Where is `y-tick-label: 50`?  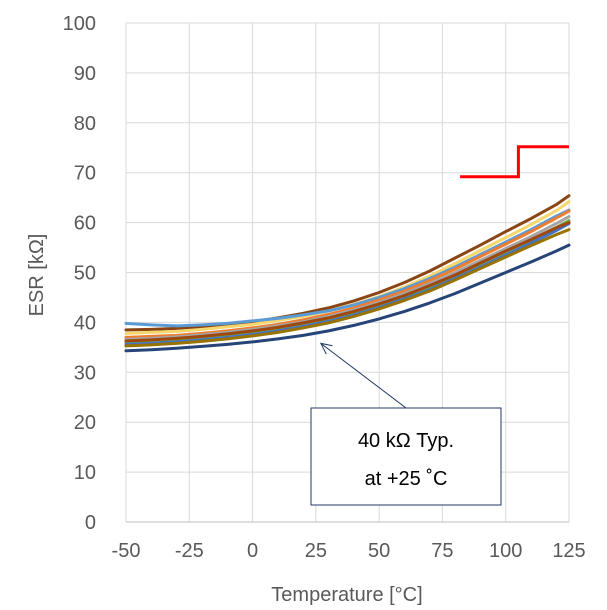 y-tick-label: 50 is located at coordinates (85, 274).